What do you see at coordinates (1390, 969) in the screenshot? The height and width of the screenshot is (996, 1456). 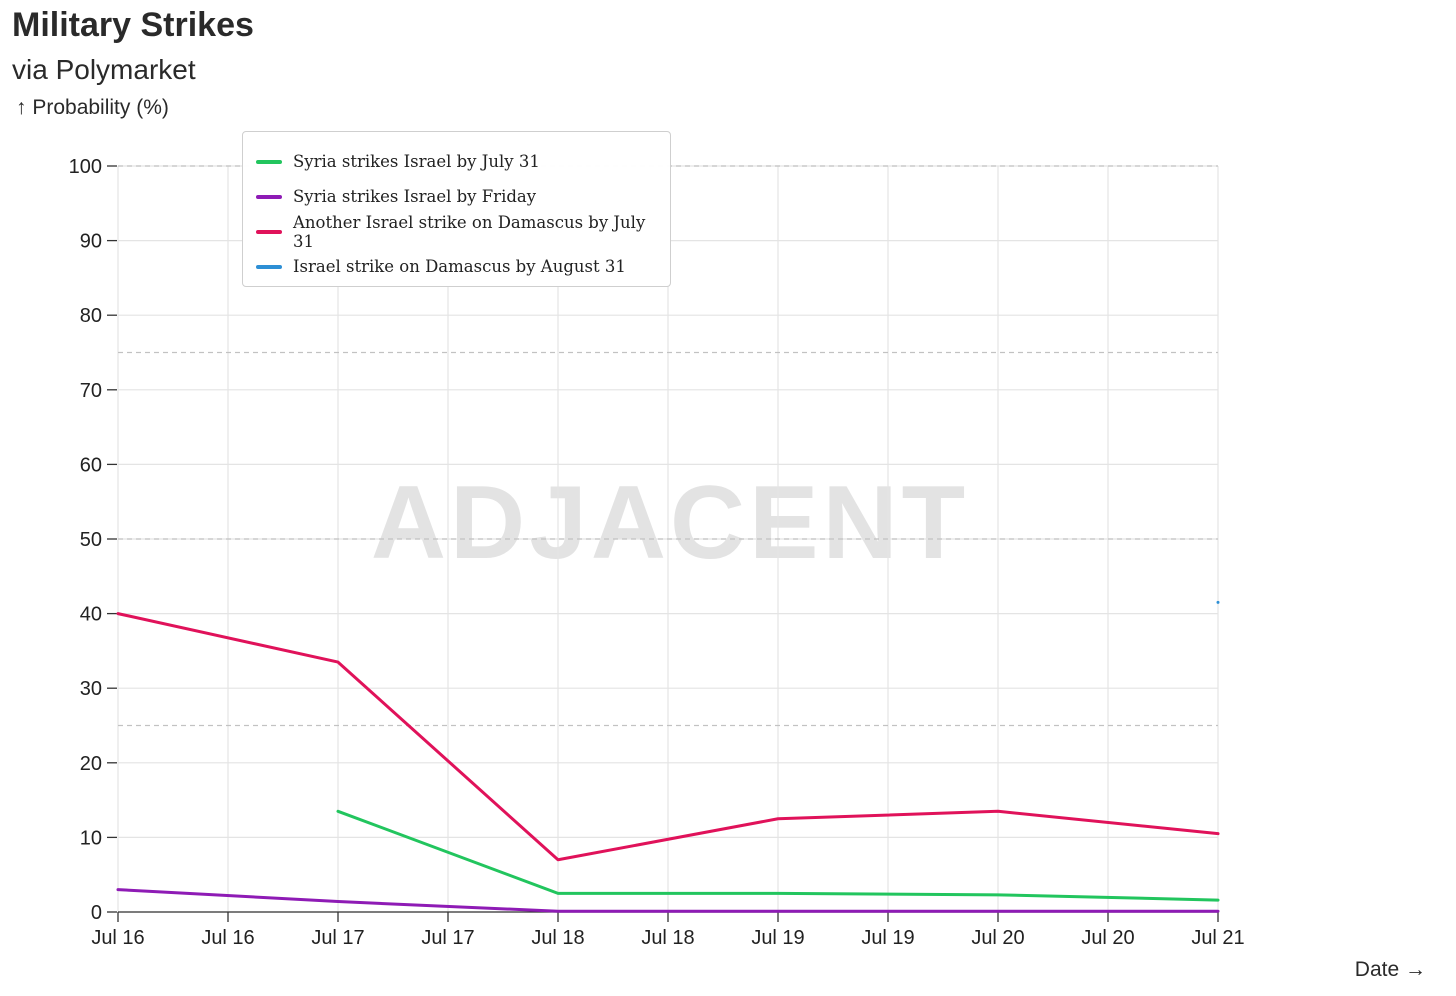 I see `x-axis-label: Date →` at bounding box center [1390, 969].